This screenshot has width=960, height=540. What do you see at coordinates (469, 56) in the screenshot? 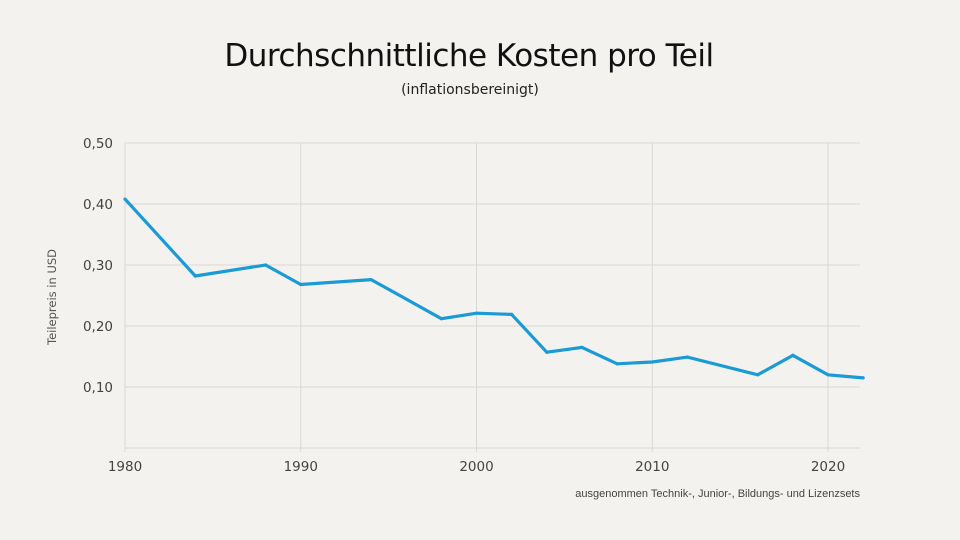
I see `chart-title: Durchschnittliche Kosten pro Teil` at bounding box center [469, 56].